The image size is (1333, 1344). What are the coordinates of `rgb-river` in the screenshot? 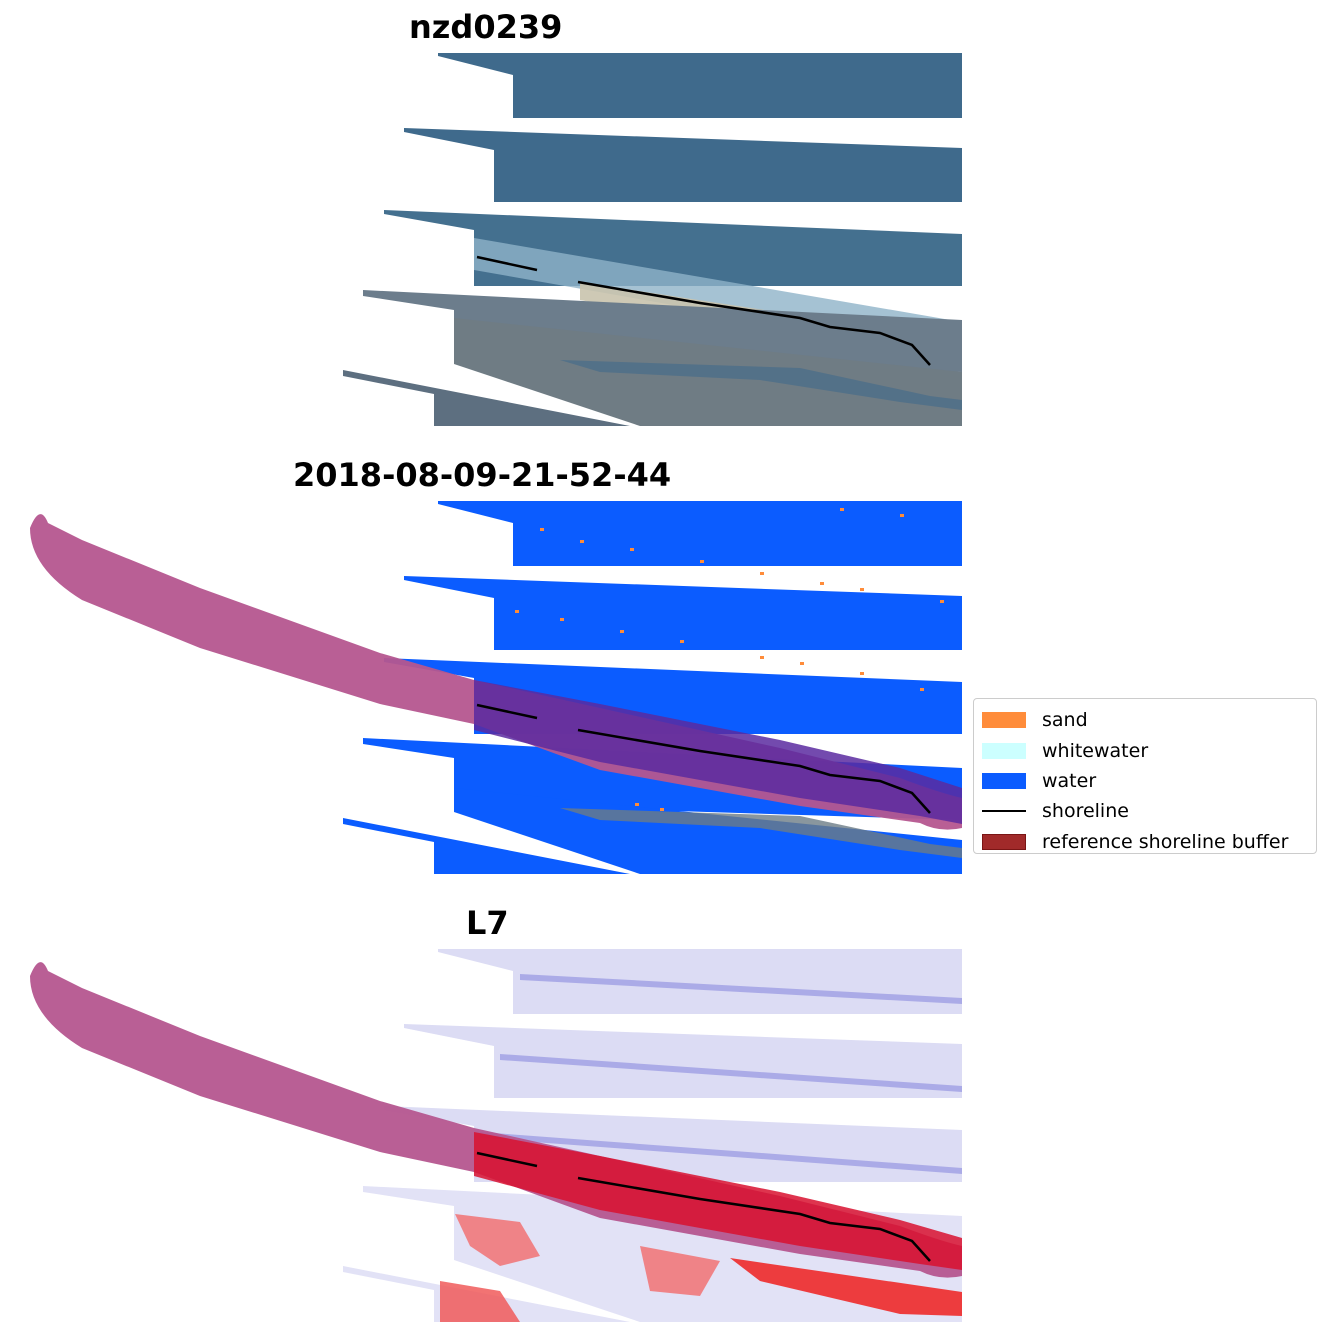 It's located at (761, 385).